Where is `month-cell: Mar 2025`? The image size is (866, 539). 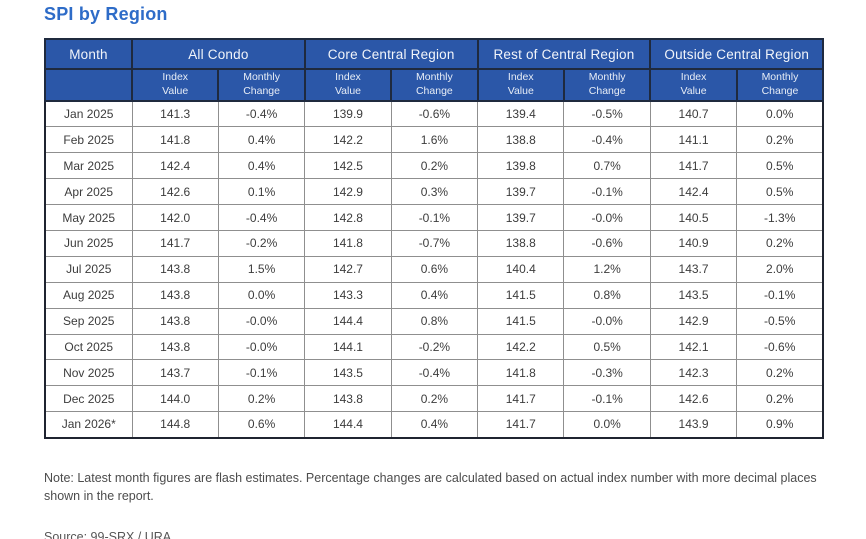 month-cell: Mar 2025 is located at coordinates (88, 166).